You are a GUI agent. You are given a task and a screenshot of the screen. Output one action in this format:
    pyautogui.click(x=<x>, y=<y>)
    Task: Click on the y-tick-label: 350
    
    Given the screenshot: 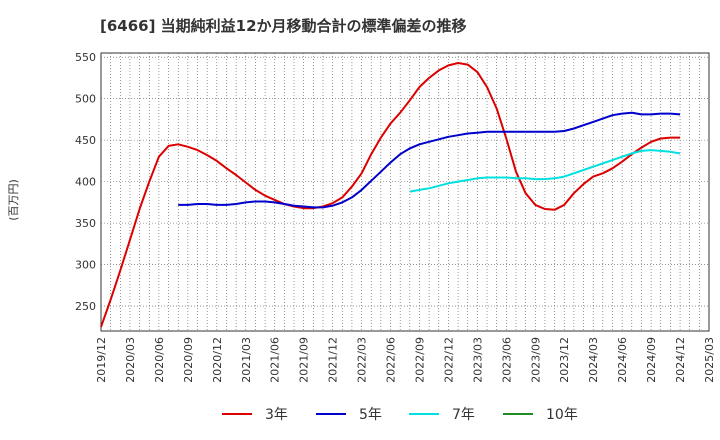 What is the action you would take?
    pyautogui.click(x=85, y=223)
    